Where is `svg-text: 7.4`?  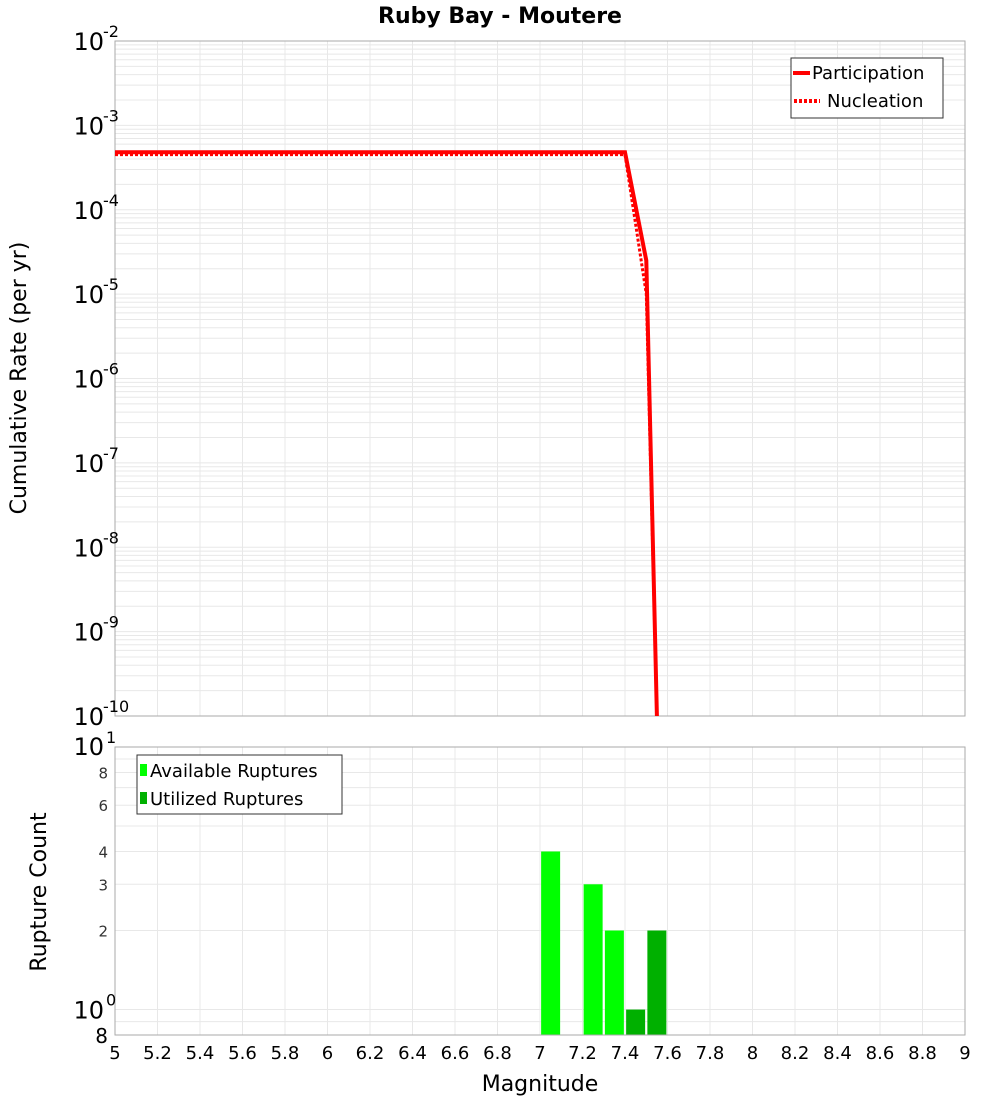
svg-text: 7.4 is located at coordinates (625, 1053).